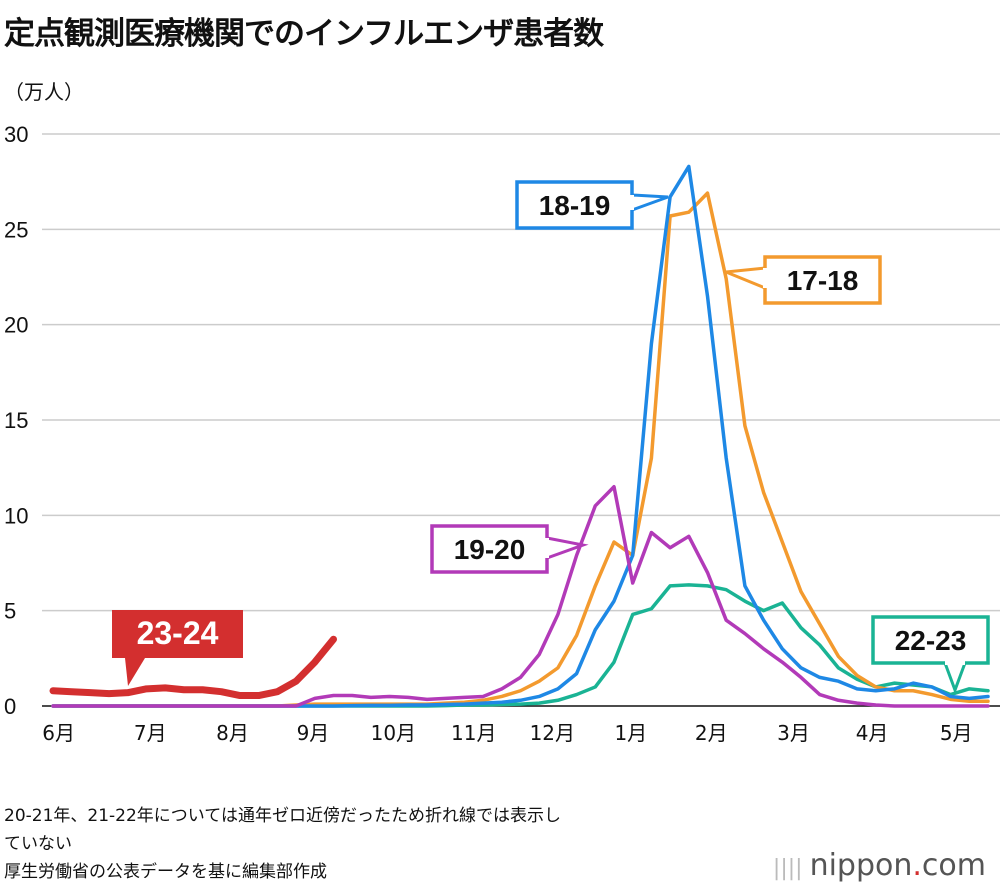 This screenshot has height=892, width=1000. I want to click on y-tick-label: 10, so click(16, 515).